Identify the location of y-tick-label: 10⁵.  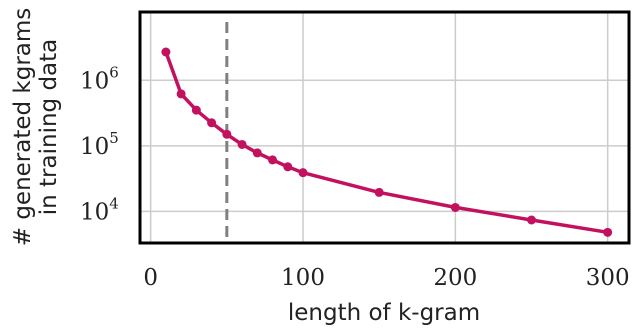
(99, 144).